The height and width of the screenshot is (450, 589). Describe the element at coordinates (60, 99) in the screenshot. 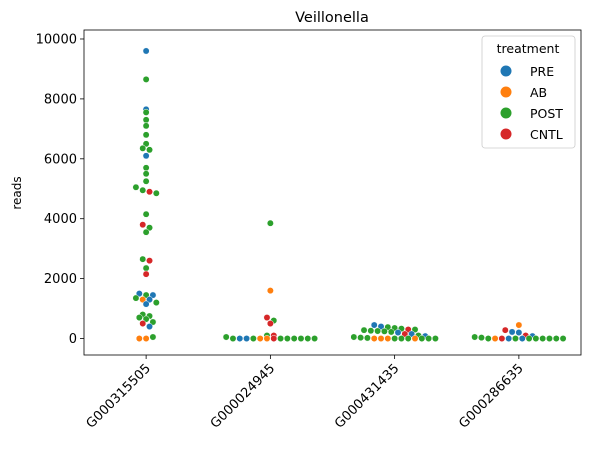

I see `y-tick-label: 8000` at that location.